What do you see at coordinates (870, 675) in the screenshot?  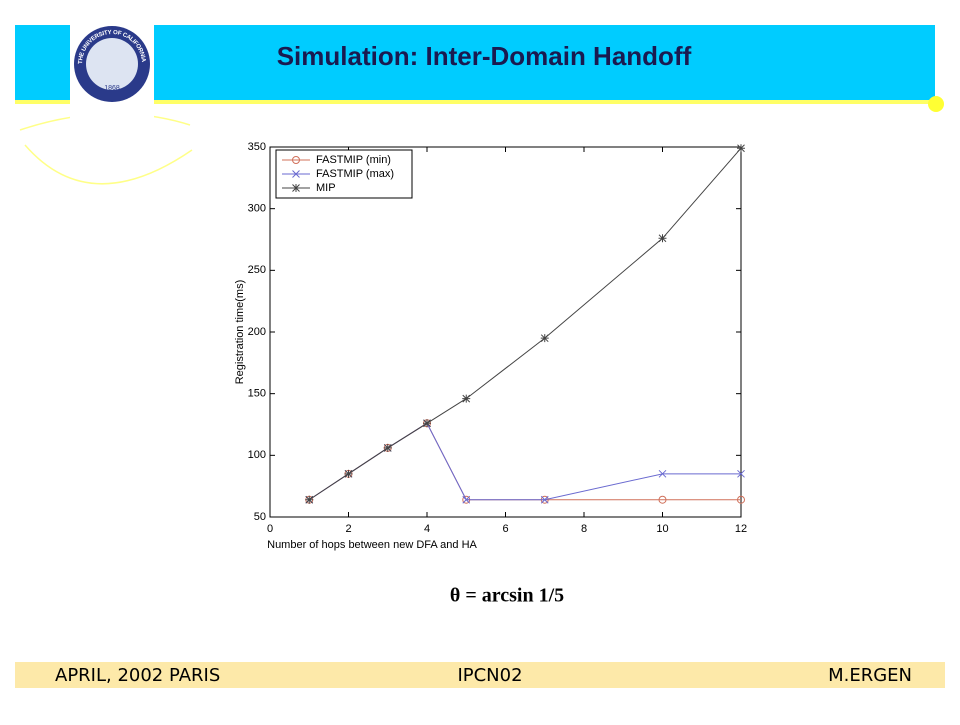 I see `footer-right: M.ERGEN` at bounding box center [870, 675].